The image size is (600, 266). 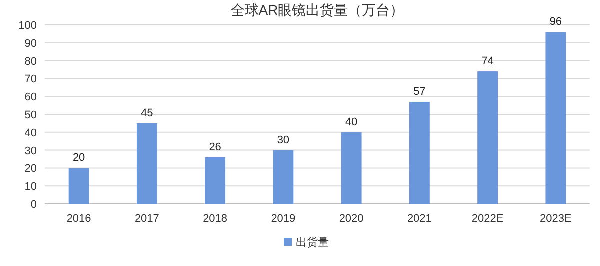 I want to click on x-tick-label: 2022E, so click(x=488, y=219).